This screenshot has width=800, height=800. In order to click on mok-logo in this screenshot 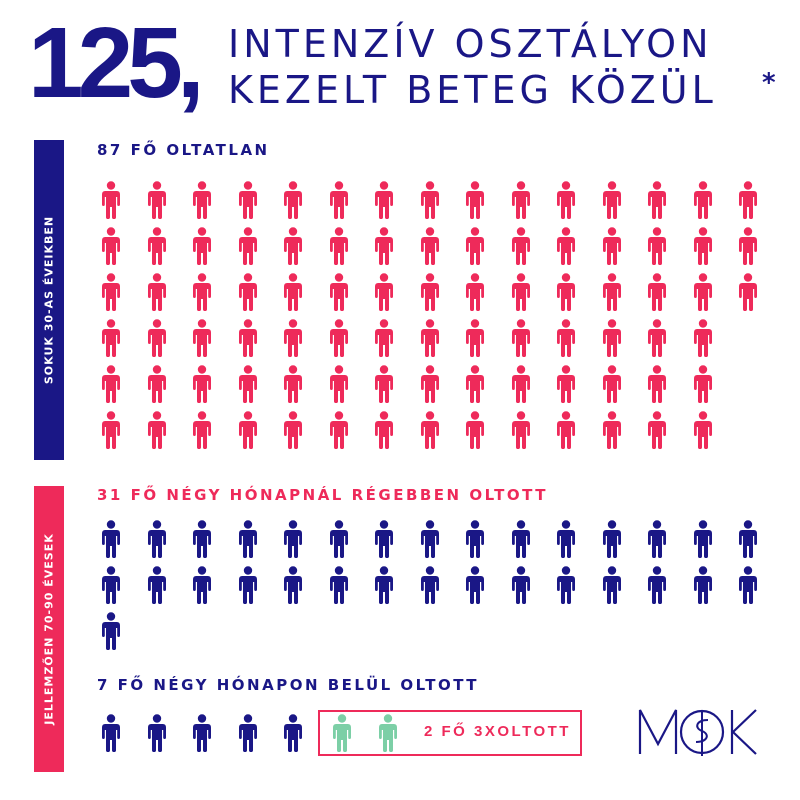, I will do `click(697, 732)`.